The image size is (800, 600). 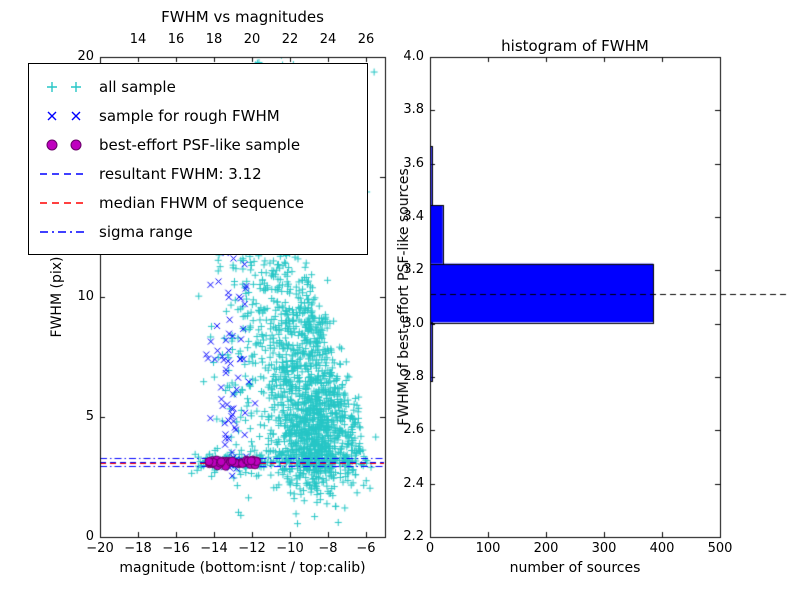 What do you see at coordinates (488, 548) in the screenshot?
I see `tick-label: 100` at bounding box center [488, 548].